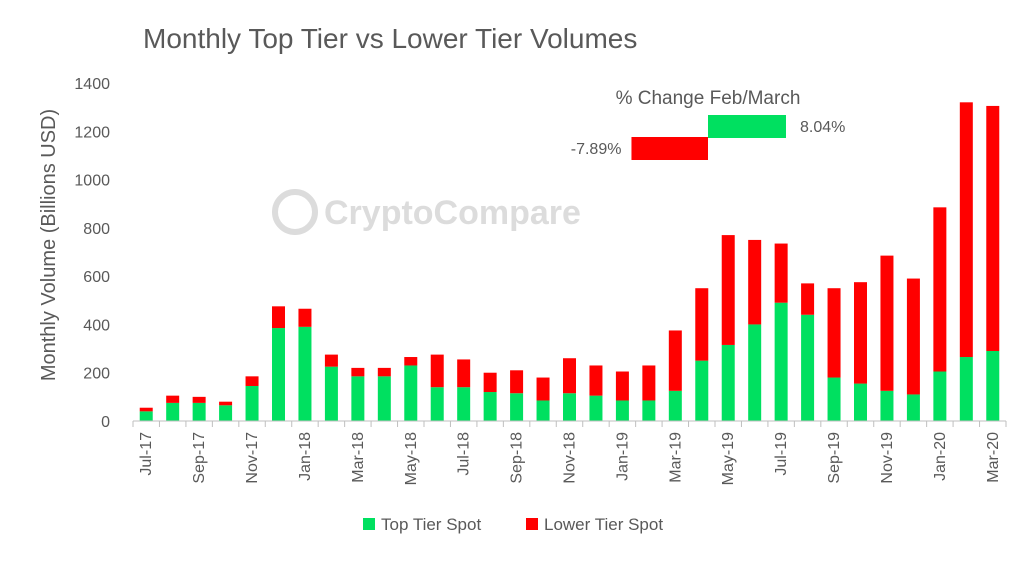  I want to click on y-tick-label: 400, so click(96, 325).